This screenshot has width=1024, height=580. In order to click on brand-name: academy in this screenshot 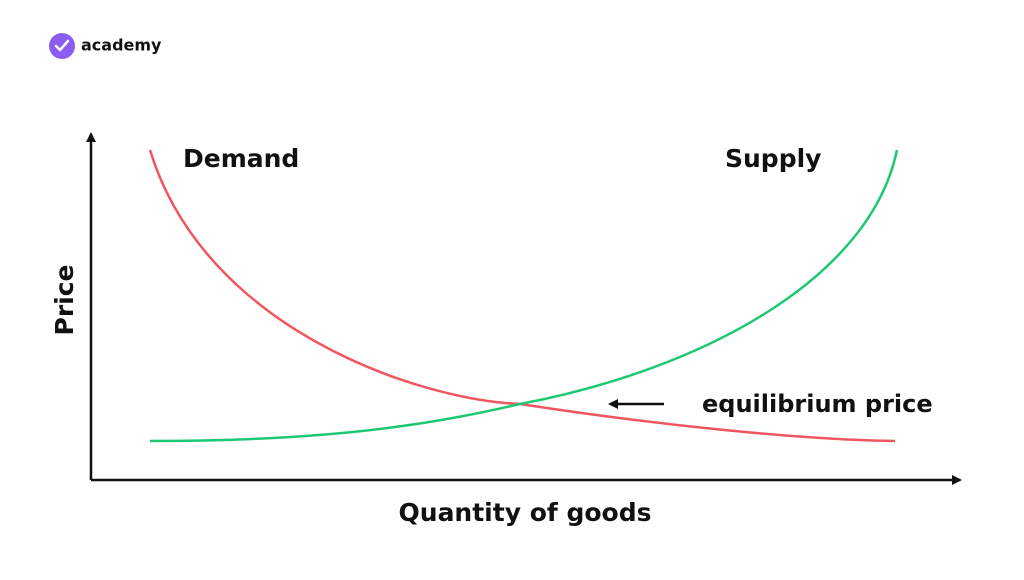, I will do `click(121, 45)`.